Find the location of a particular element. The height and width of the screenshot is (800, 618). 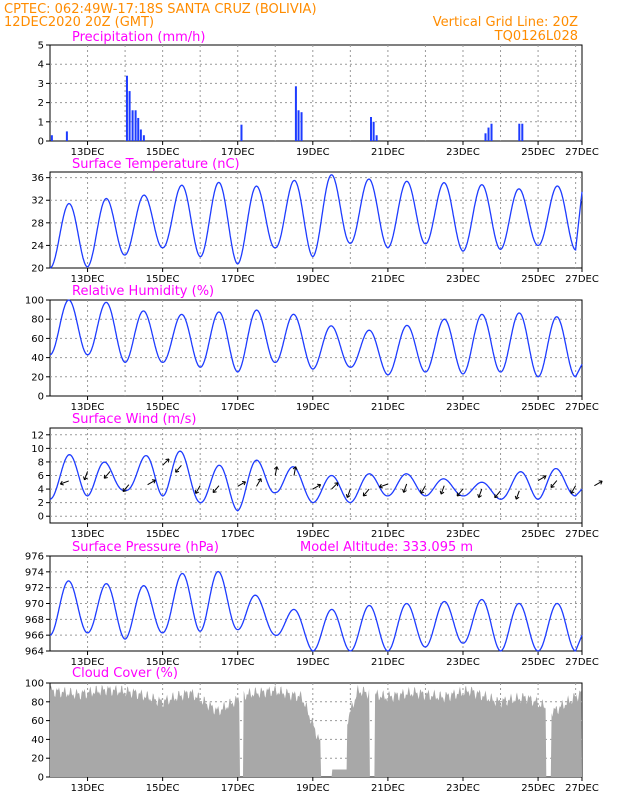

humidity-xtick-label: 15DEC is located at coordinates (163, 407).